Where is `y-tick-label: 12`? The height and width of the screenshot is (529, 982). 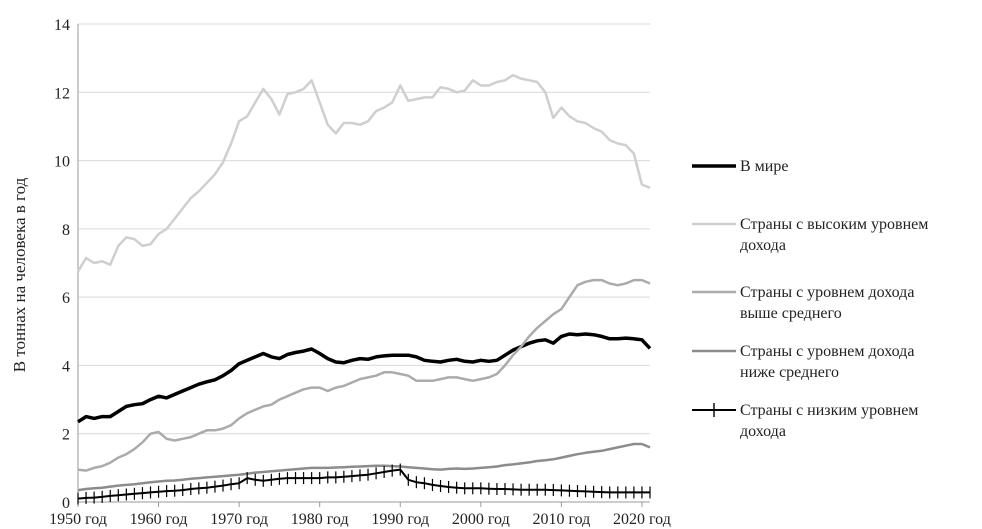
y-tick-label: 12 is located at coordinates (62, 93).